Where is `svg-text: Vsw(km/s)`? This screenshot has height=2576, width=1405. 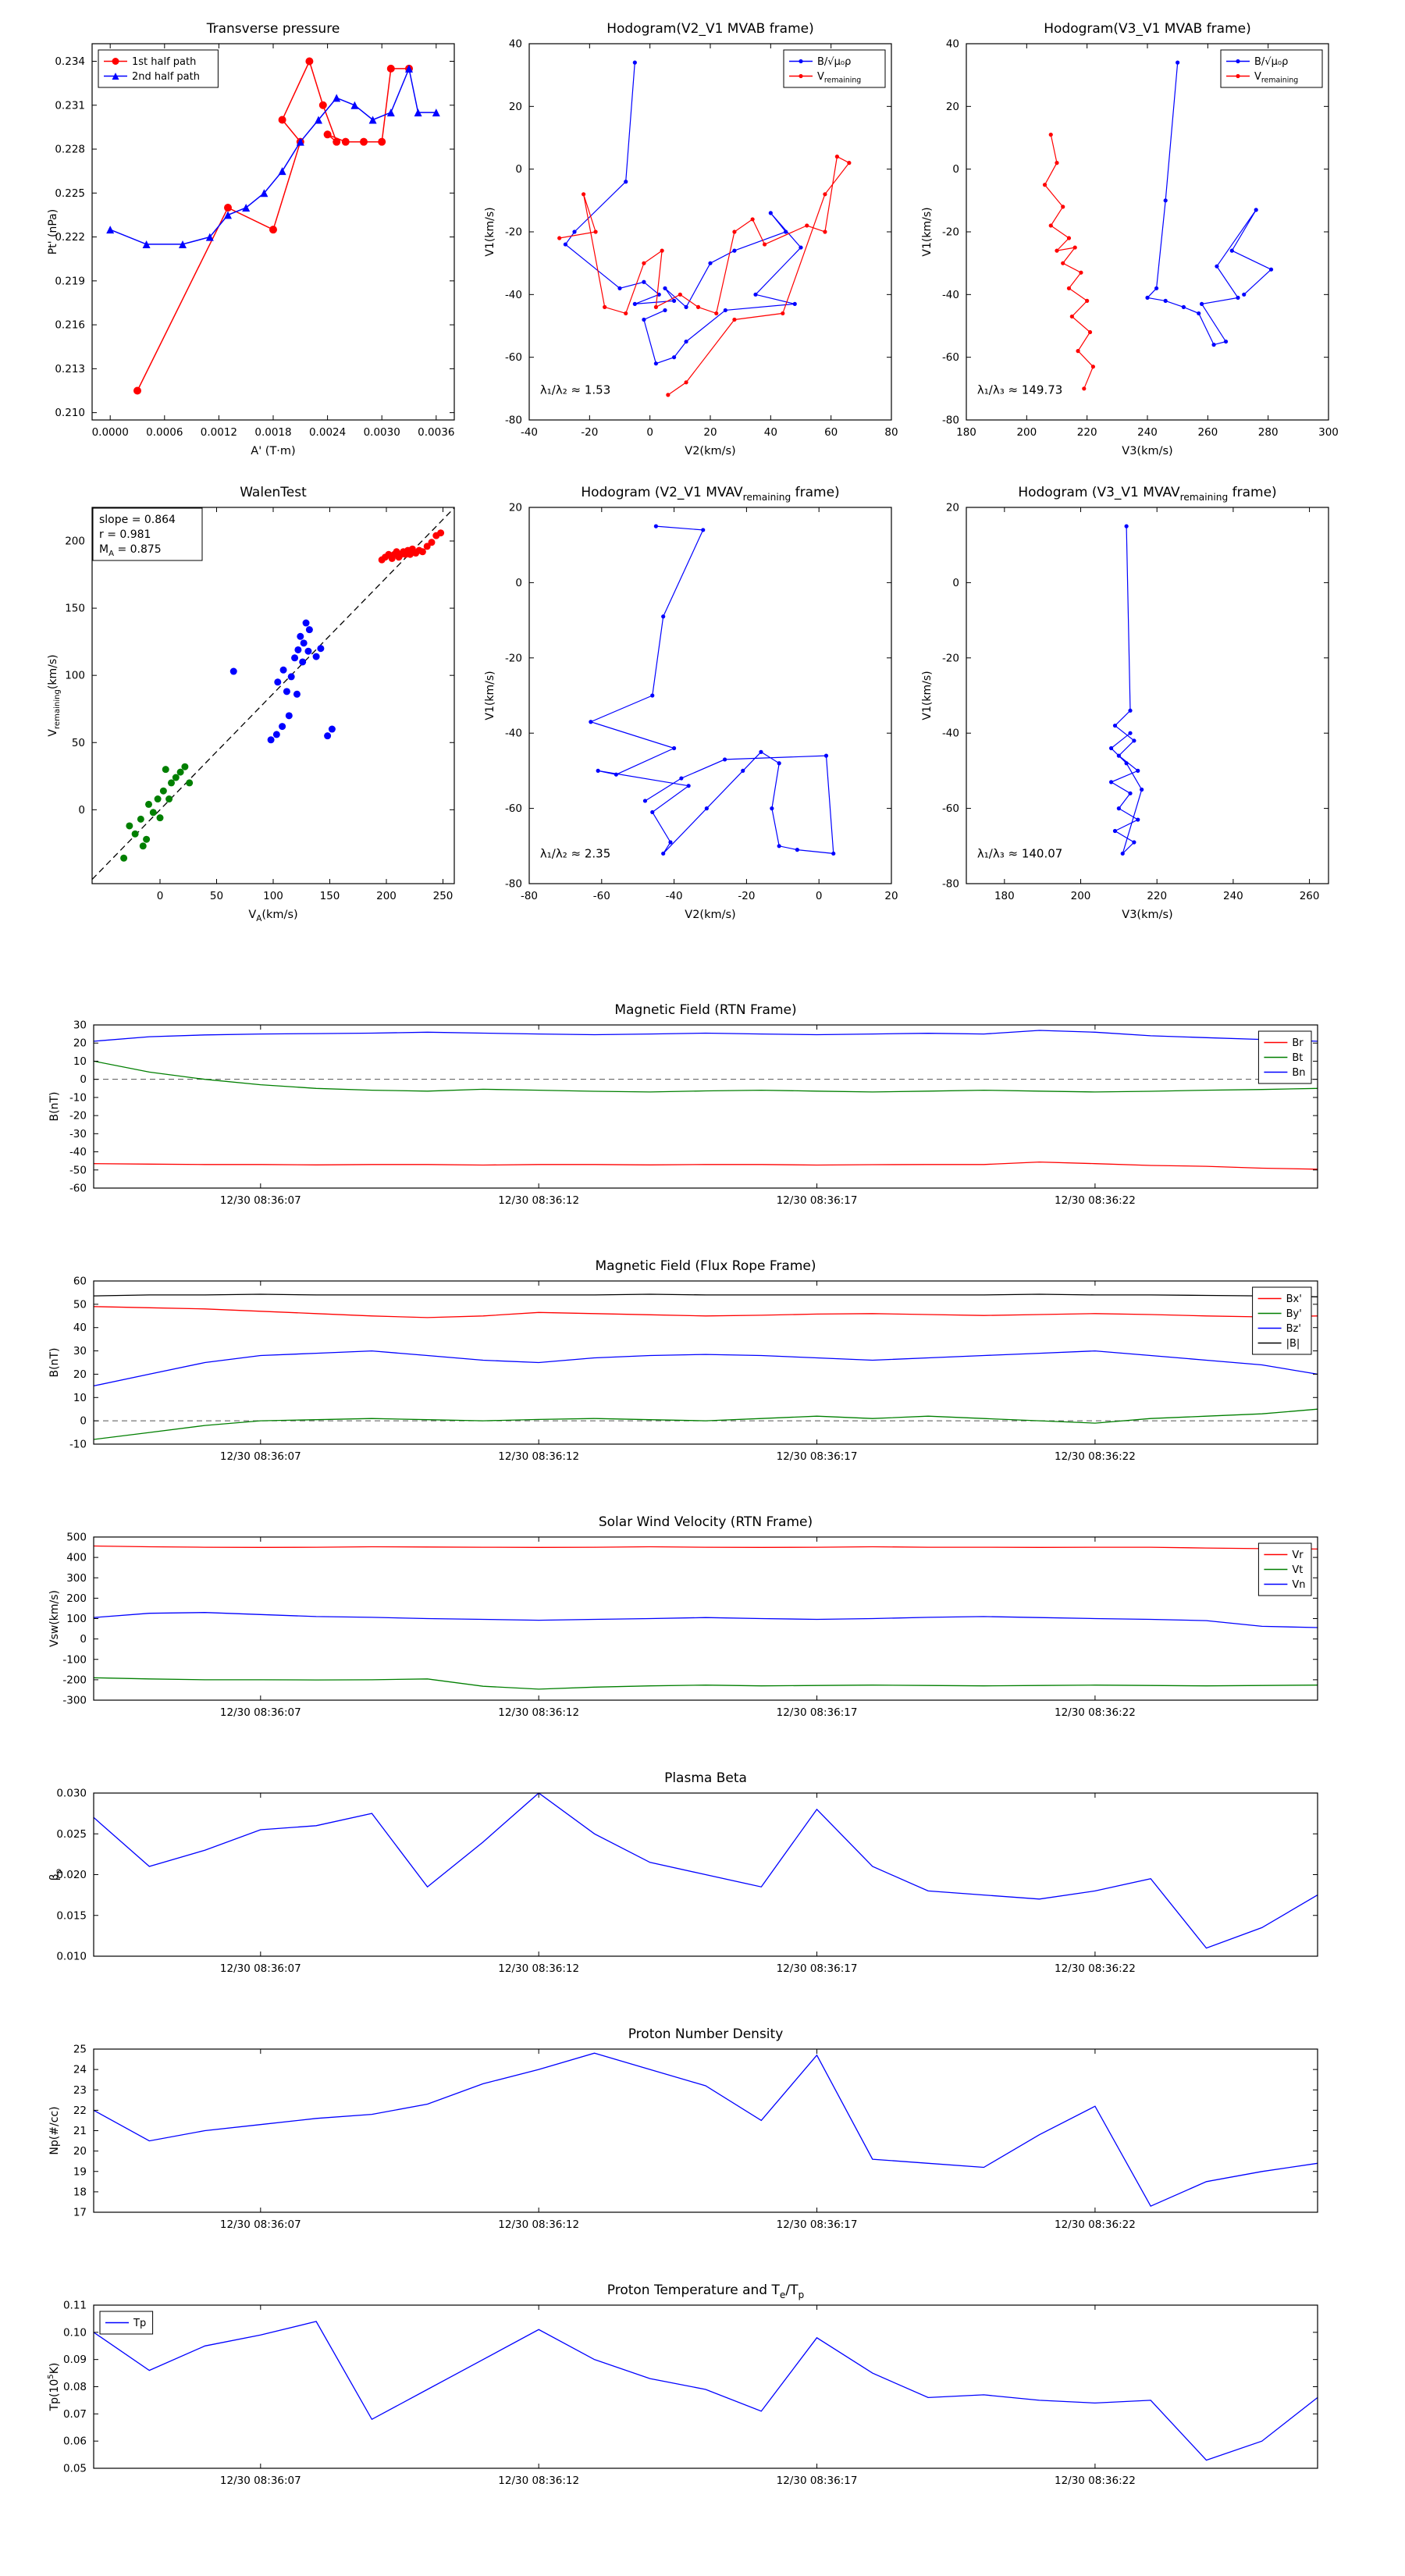
svg-text: Vsw(km/s) is located at coordinates (55, 1618).